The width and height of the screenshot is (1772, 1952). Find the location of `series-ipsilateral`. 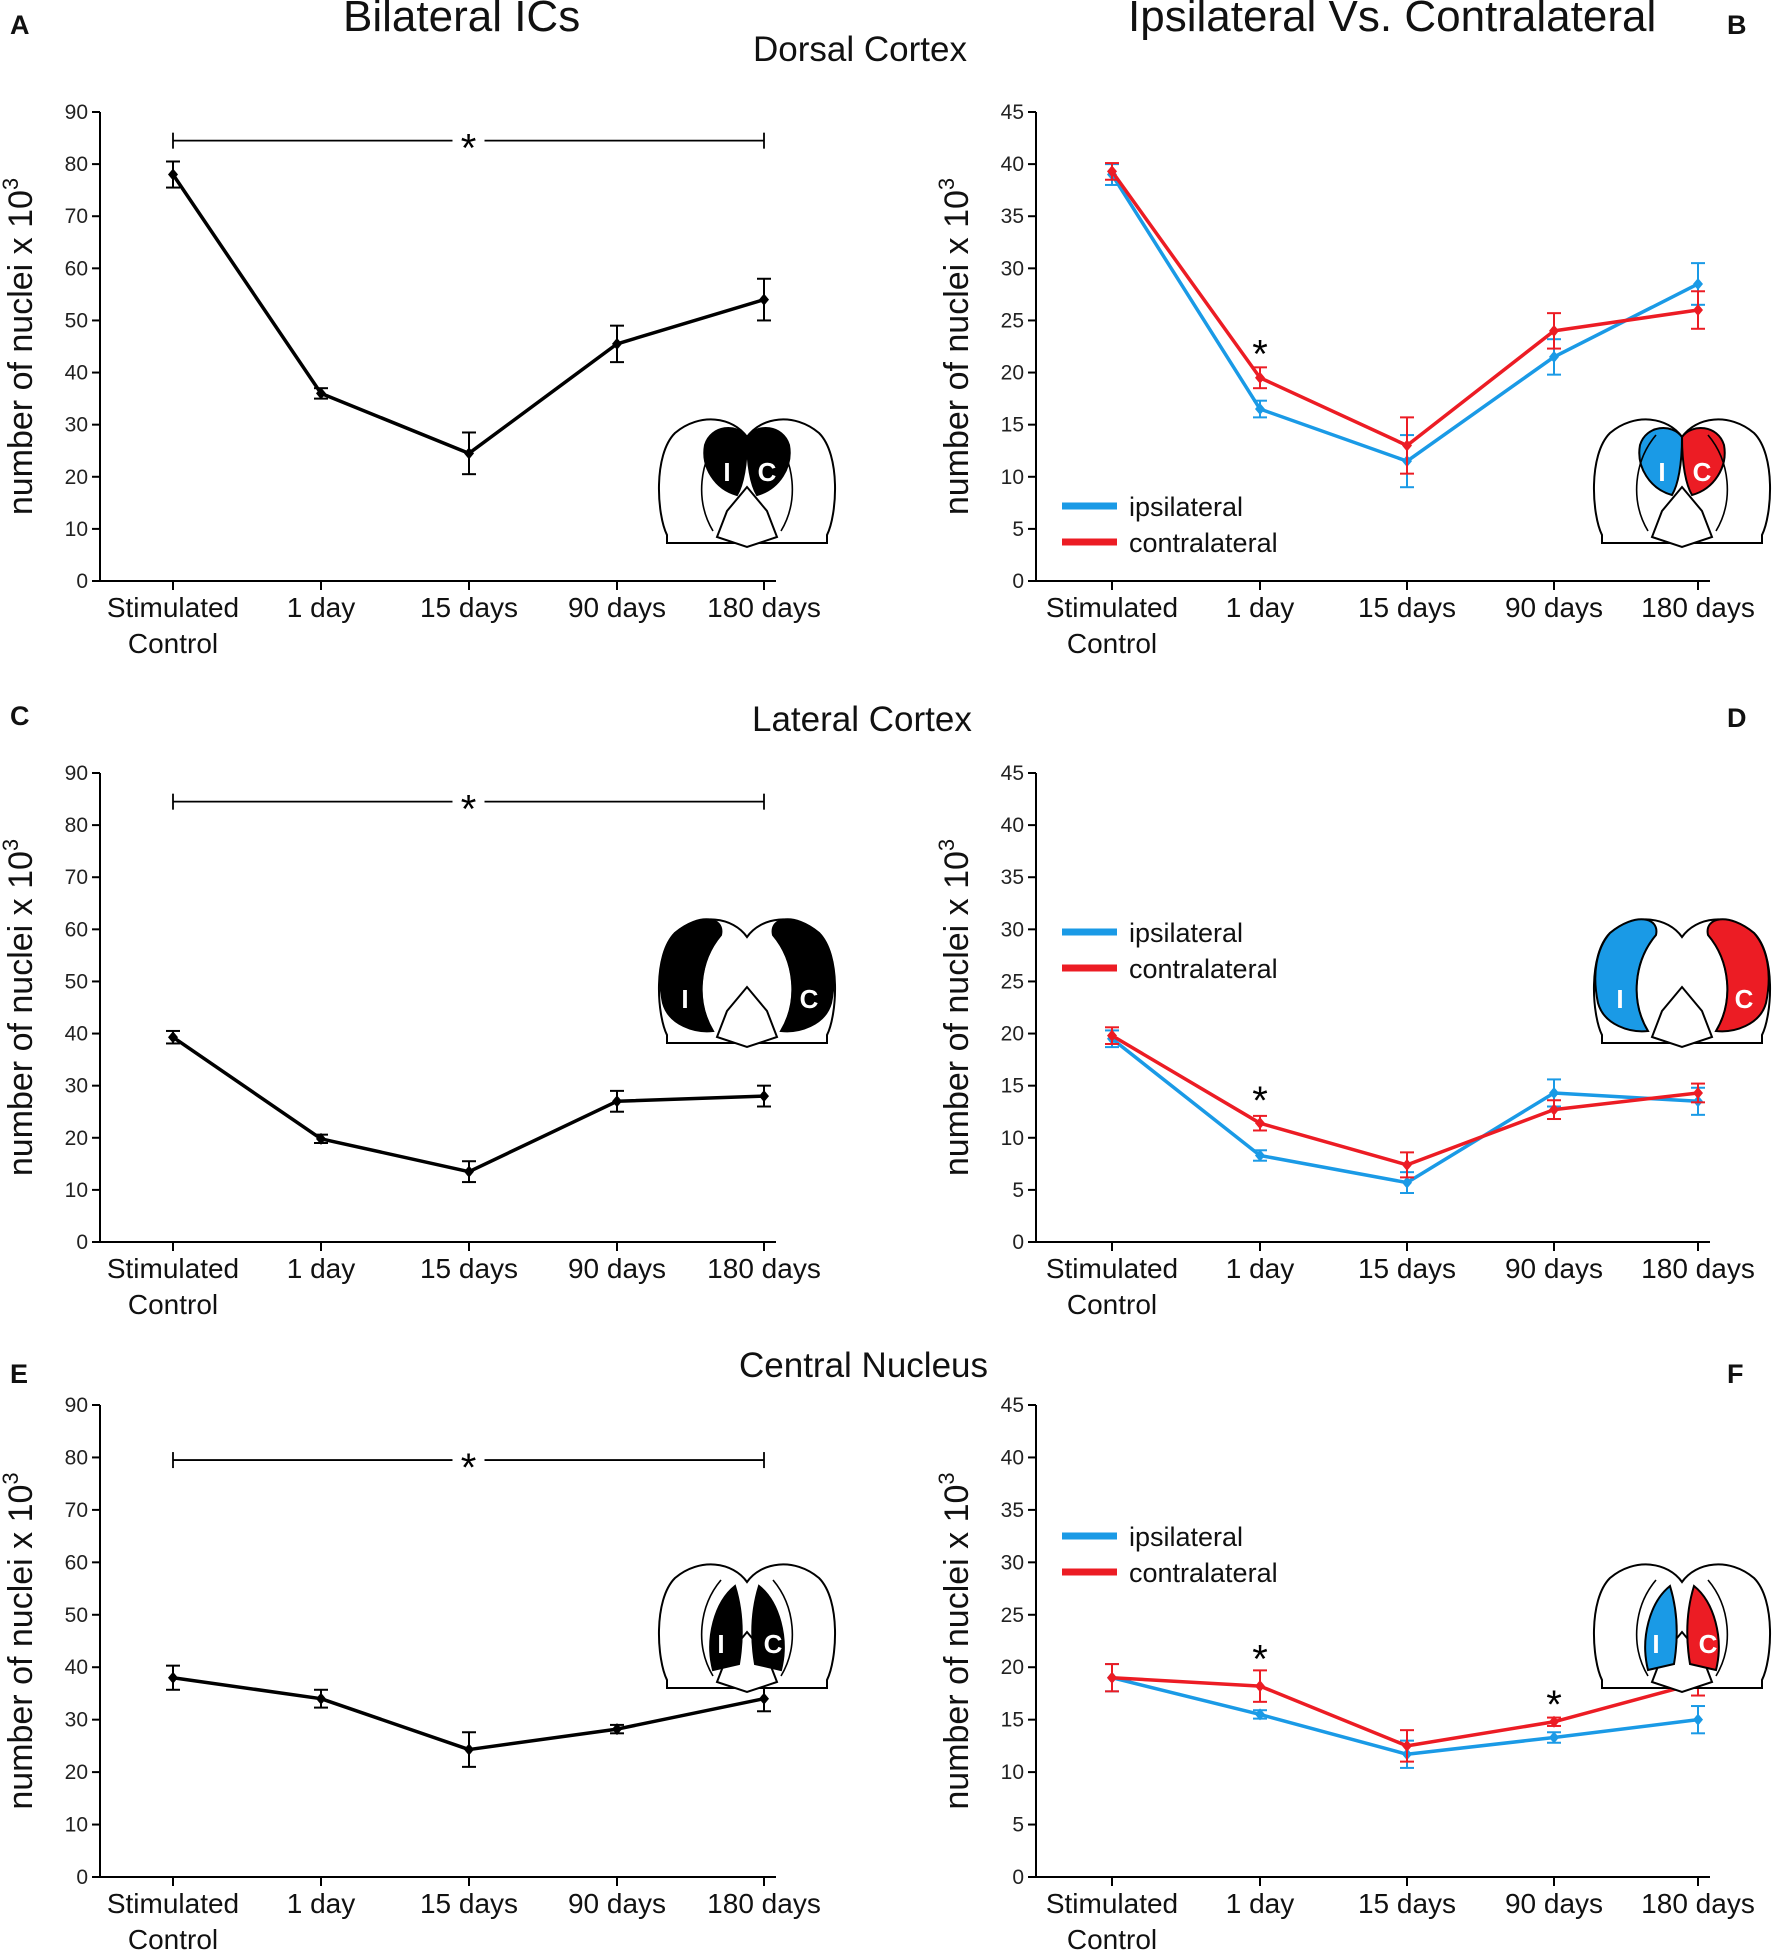

series-ipsilateral is located at coordinates (1405, 1112).